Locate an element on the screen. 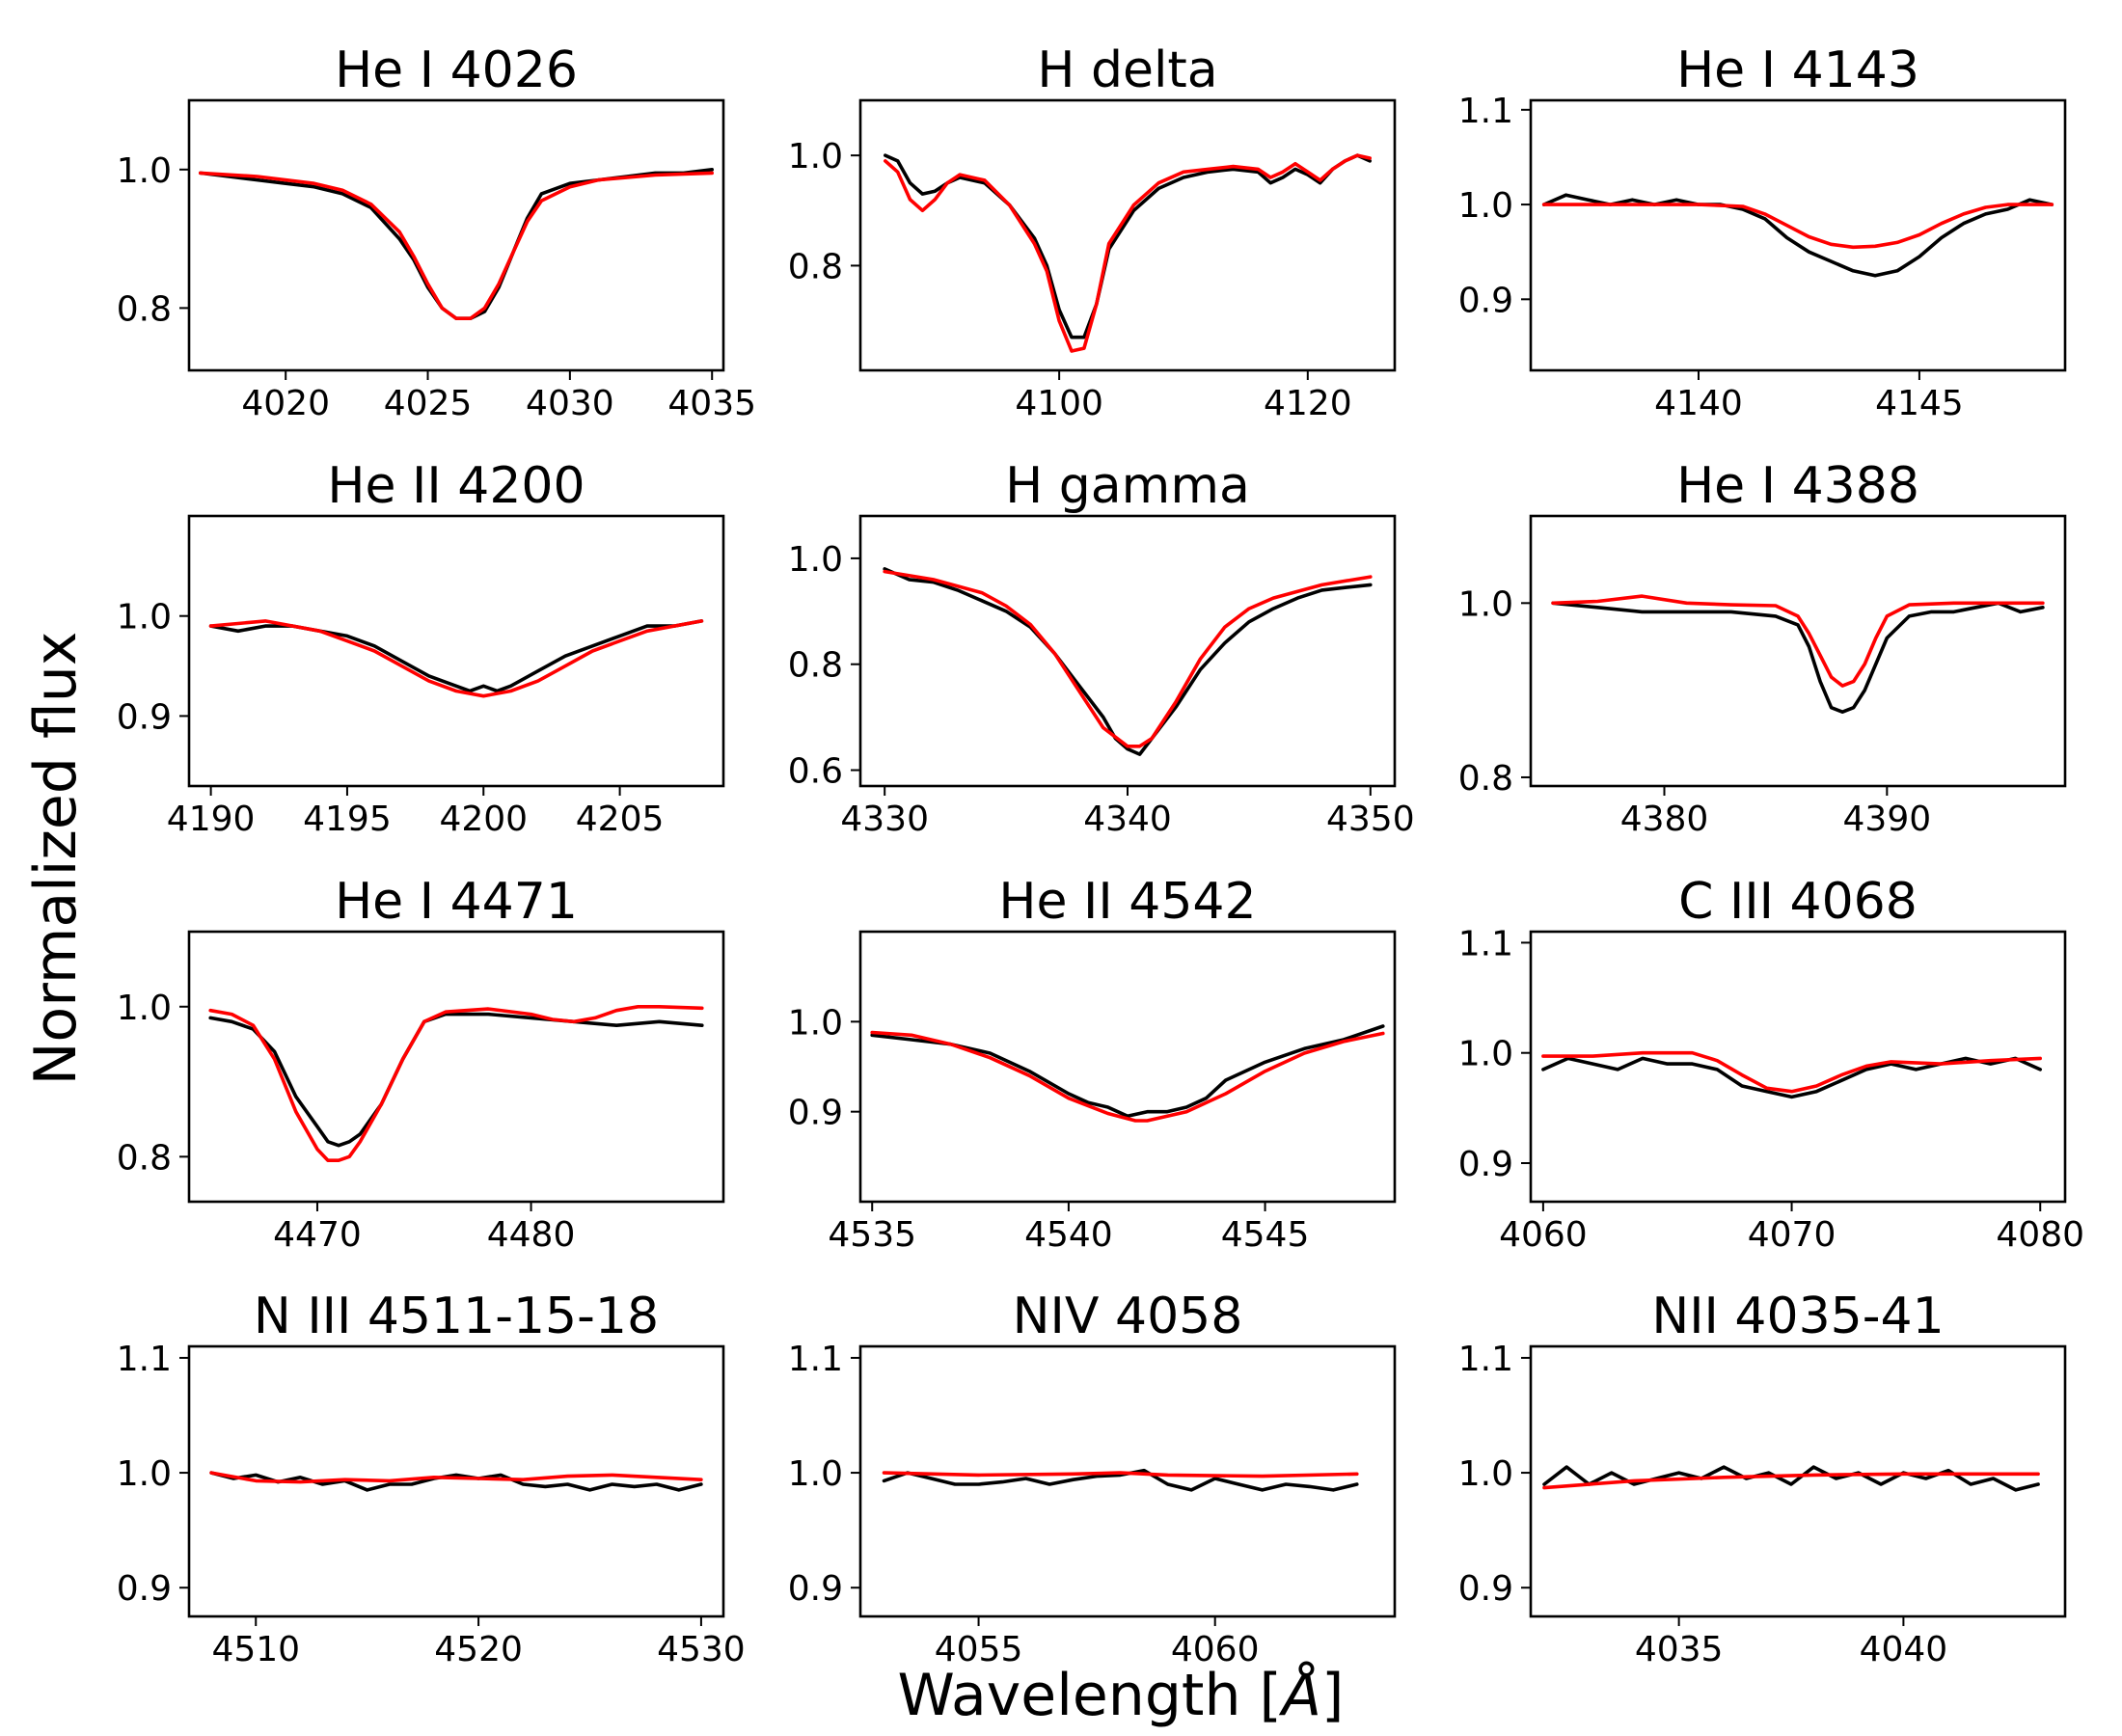 Image resolution: width=2122 pixels, height=1736 pixels. panel-4: He II 4200 4190 4195 4200 4205 0.9 1.0 is located at coordinates (421, 648).